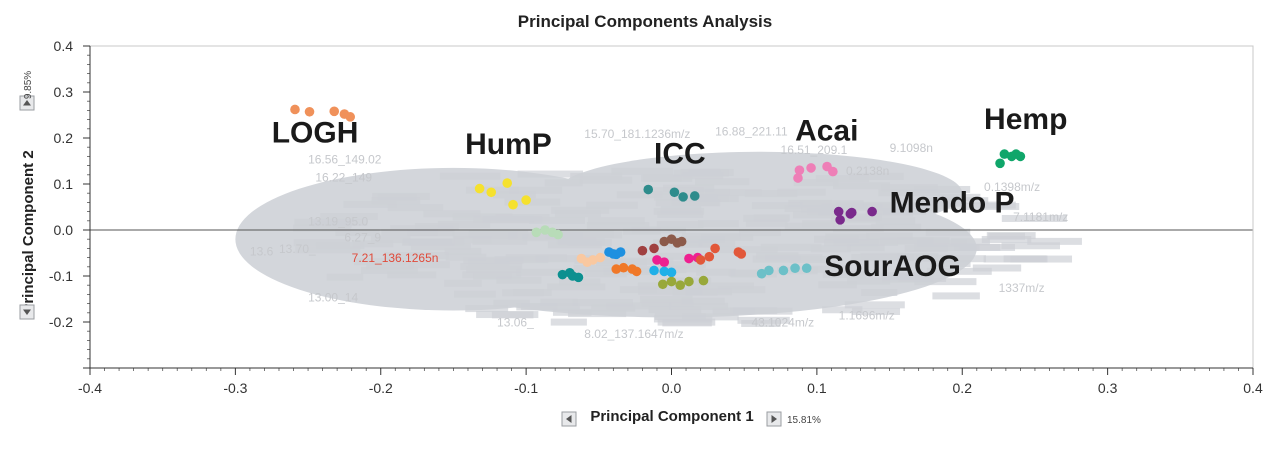 This screenshot has height=455, width=1280. I want to click on loading-label: 16.51_209.1, so click(814, 150).